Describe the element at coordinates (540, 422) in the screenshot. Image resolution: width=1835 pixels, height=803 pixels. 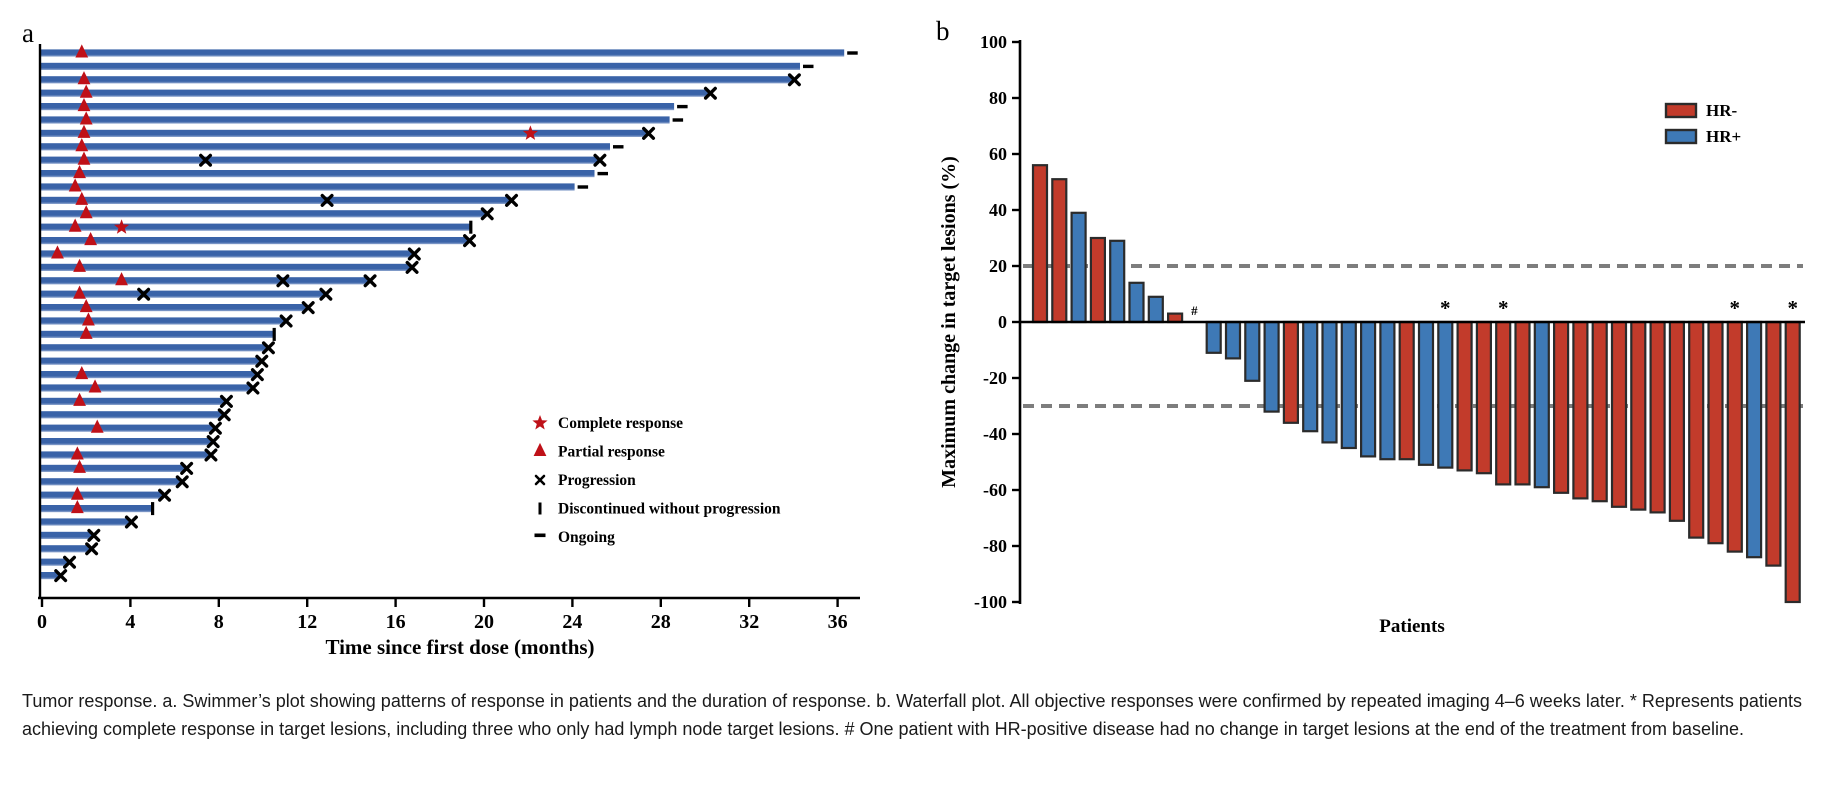
I see `legend-star-icon` at that location.